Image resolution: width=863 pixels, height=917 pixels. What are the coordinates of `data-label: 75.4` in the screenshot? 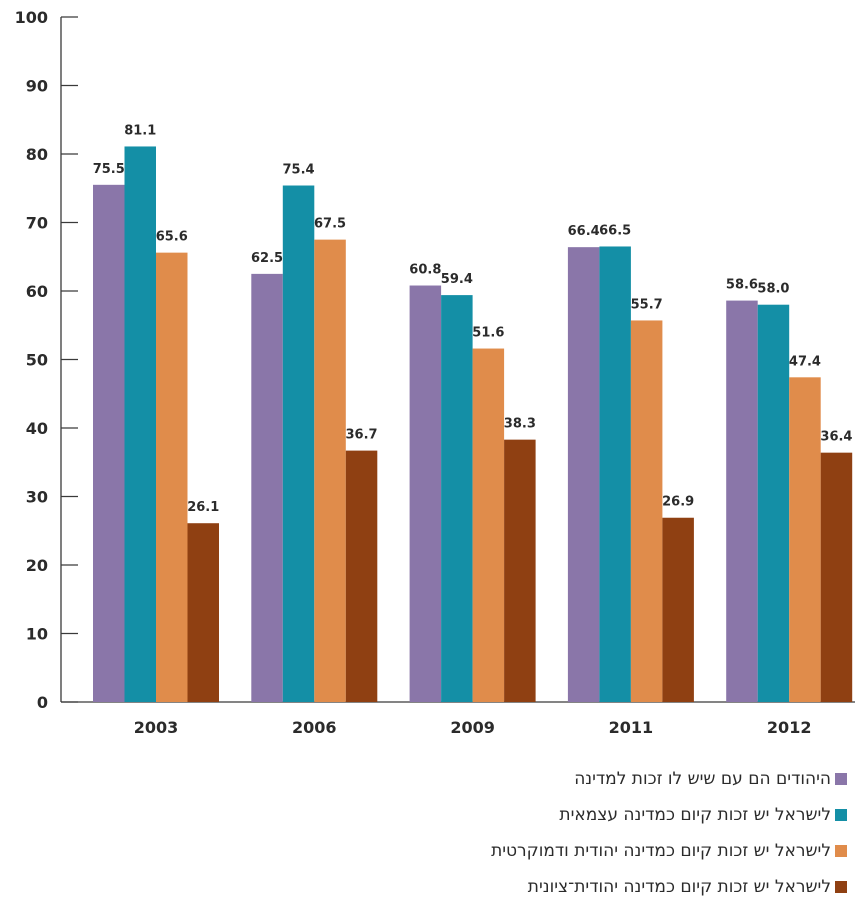 It's located at (299, 170).